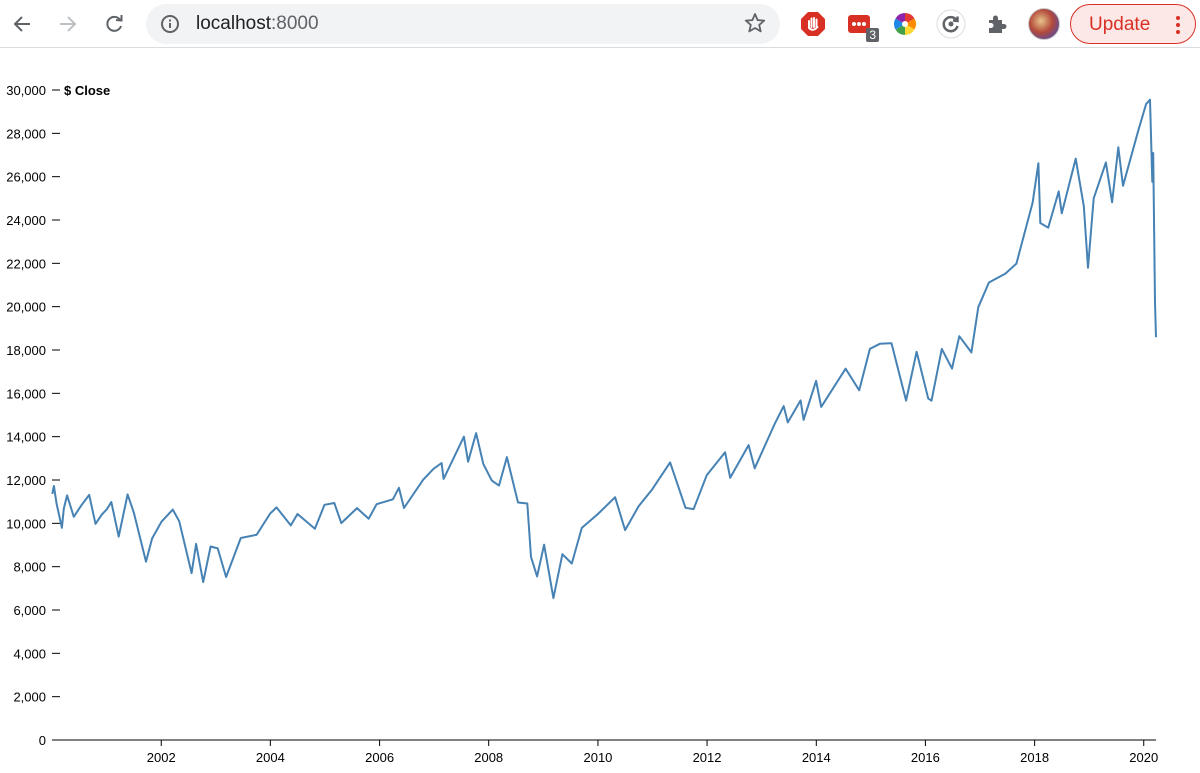 The height and width of the screenshot is (773, 1200). What do you see at coordinates (26, 307) in the screenshot?
I see `y-tick-label: 20,000` at bounding box center [26, 307].